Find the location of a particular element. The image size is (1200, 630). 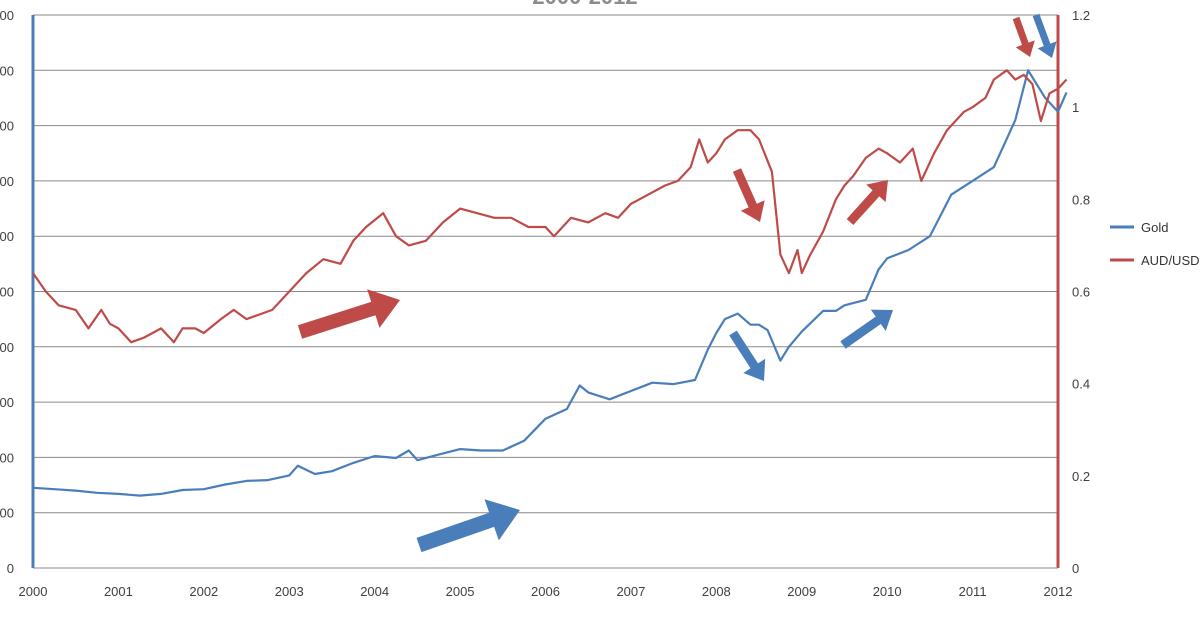

left-tick-label: 600 is located at coordinates (7, 402).